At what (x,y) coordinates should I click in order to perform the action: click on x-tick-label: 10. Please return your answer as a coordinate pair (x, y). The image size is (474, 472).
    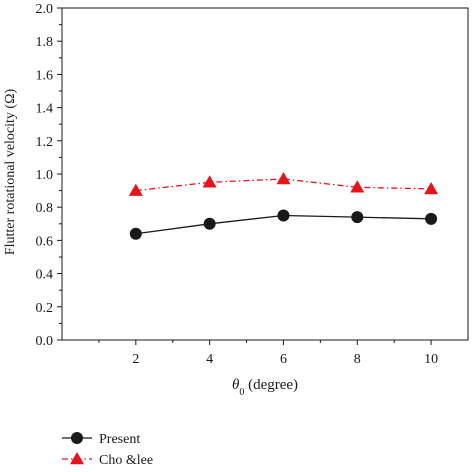
    Looking at the image, I should click on (431, 359).